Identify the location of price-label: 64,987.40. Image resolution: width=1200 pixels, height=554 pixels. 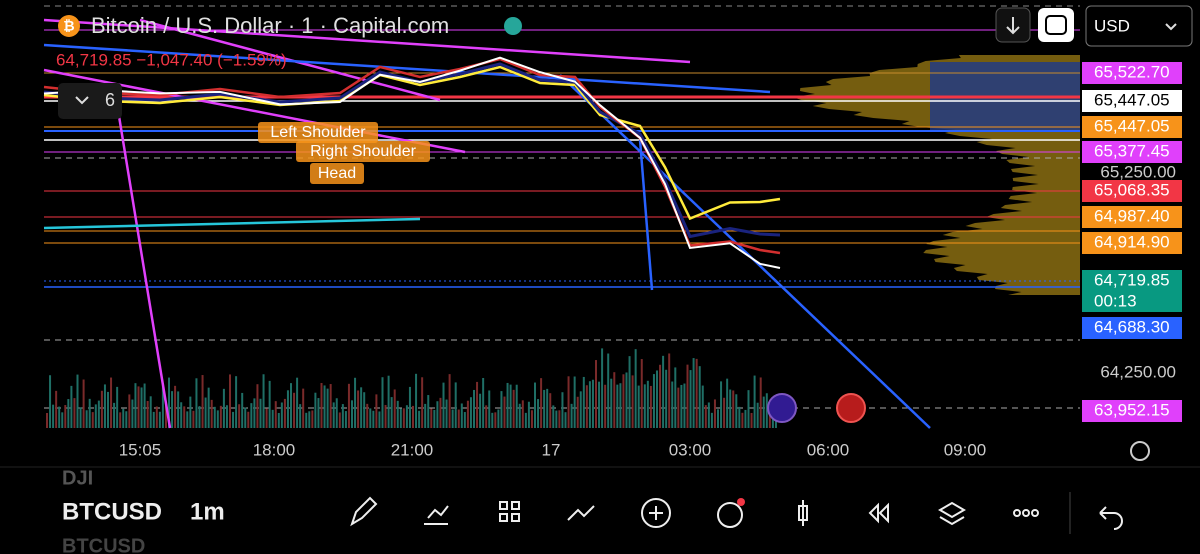
(1132, 215).